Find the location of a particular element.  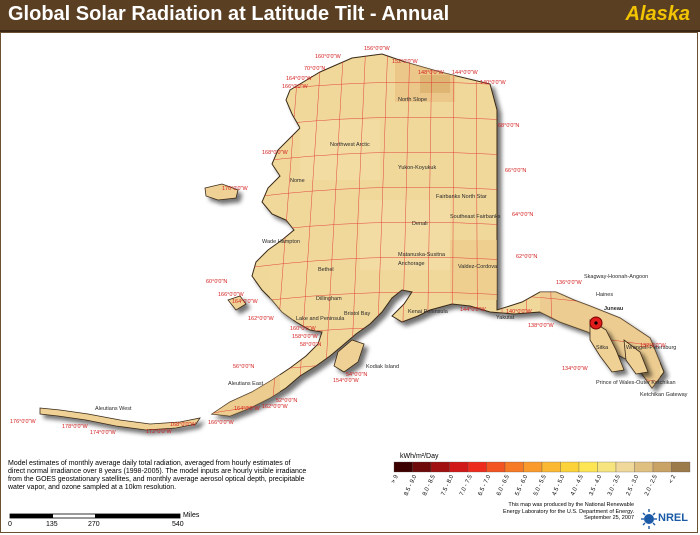

longitude-label: 174°0'0"W is located at coordinates (103, 433).